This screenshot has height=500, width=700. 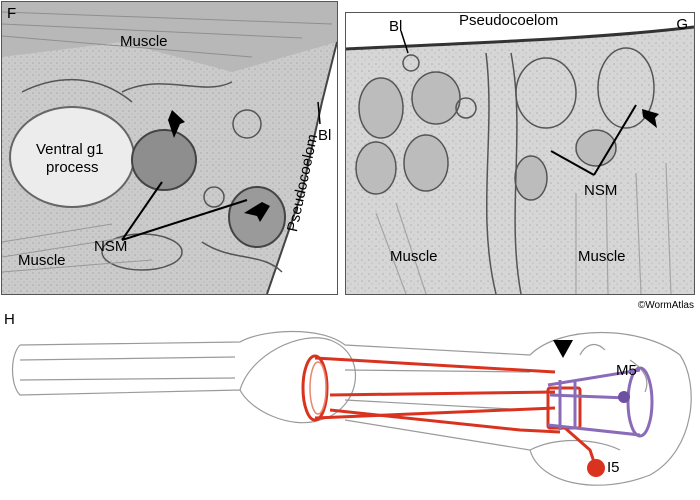 What do you see at coordinates (12, 13) in the screenshot?
I see `panel-letter-f: F` at bounding box center [12, 13].